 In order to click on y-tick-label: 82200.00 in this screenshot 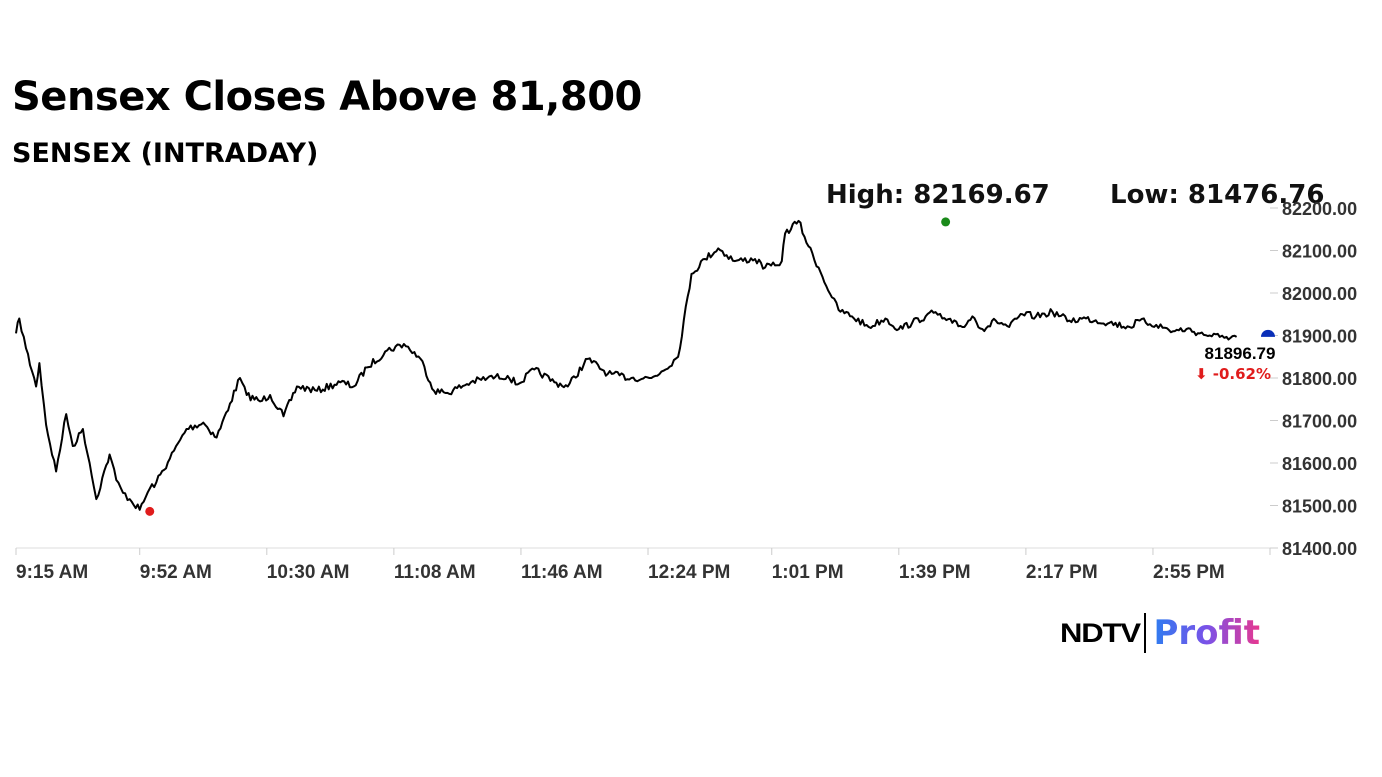, I will do `click(1319, 209)`.